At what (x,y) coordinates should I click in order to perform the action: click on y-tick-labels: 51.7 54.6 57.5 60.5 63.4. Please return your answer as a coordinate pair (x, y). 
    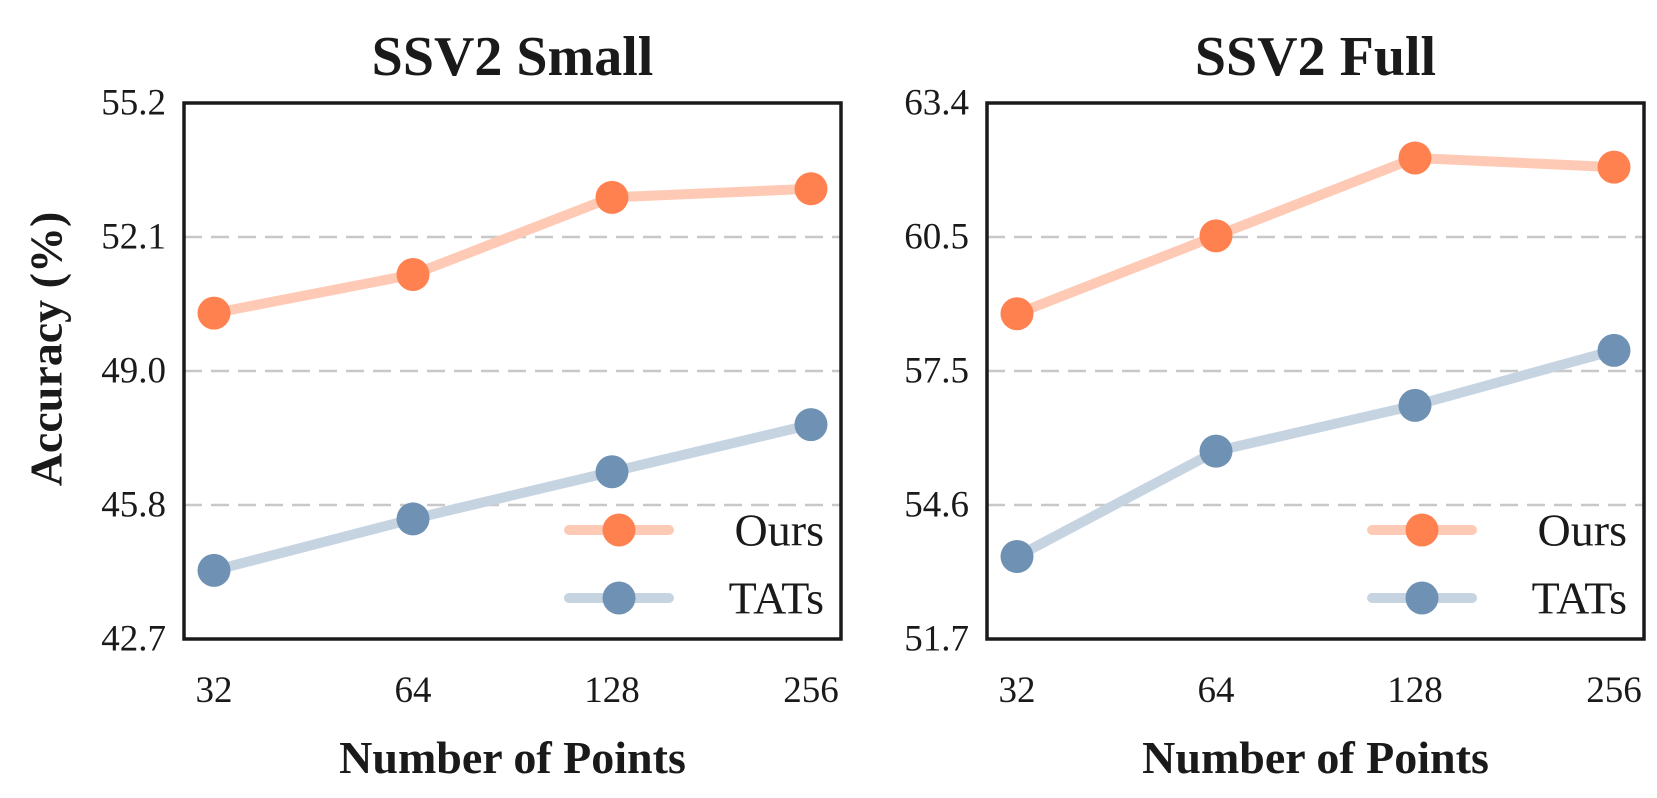
    Looking at the image, I should click on (936, 371).